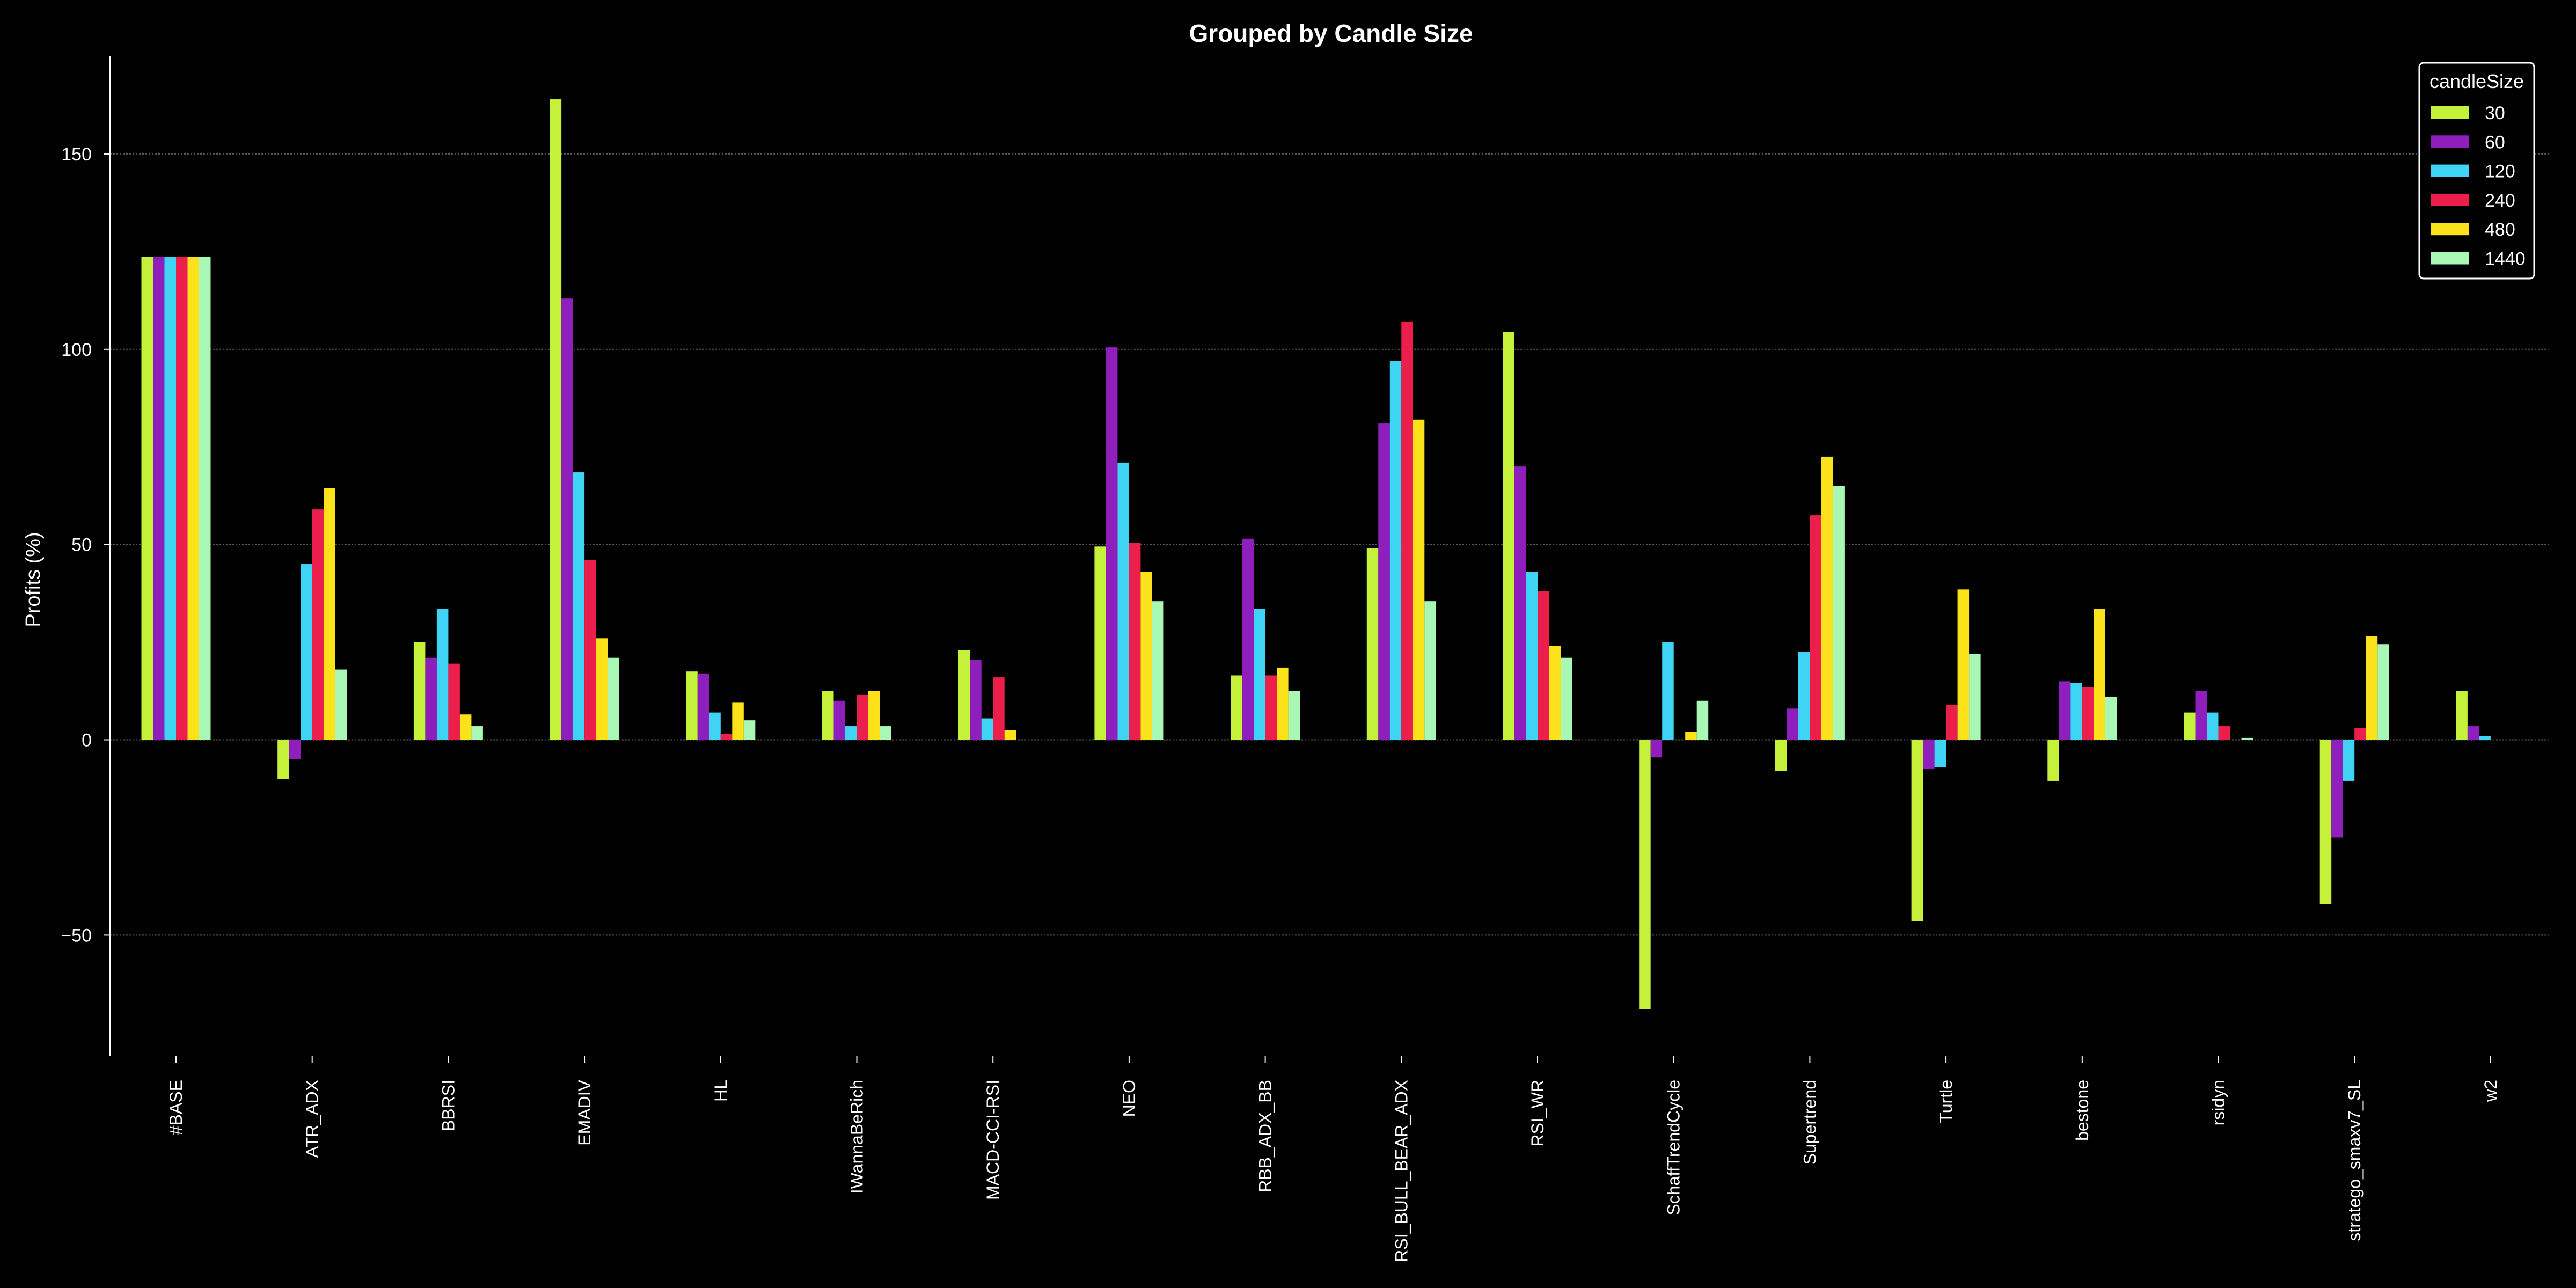 The image size is (2576, 1288). What do you see at coordinates (147, 498) in the screenshot?
I see `bar-#BASE-30` at bounding box center [147, 498].